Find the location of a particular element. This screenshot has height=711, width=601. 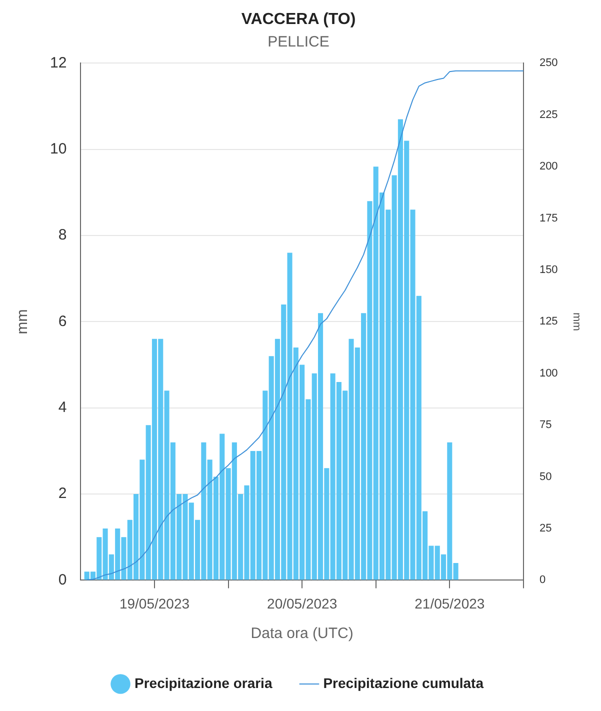

x-tick-label: 20/05/2023 is located at coordinates (302, 603).